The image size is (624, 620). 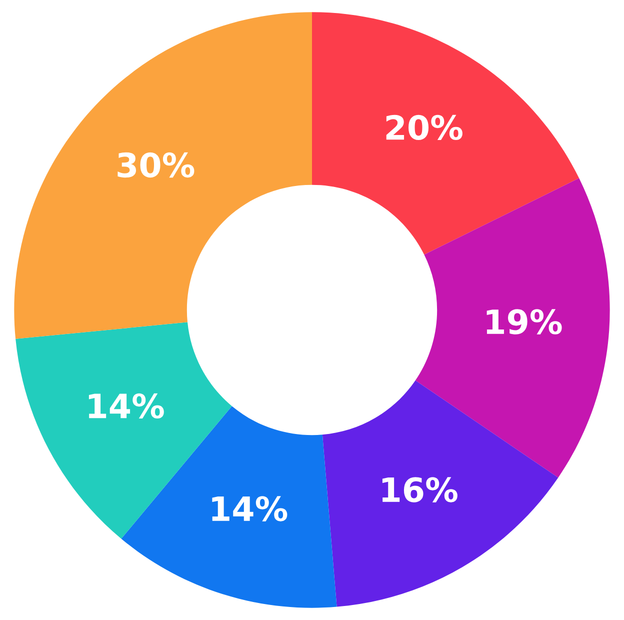 What do you see at coordinates (424, 127) in the screenshot?
I see `data-label: 20%` at bounding box center [424, 127].